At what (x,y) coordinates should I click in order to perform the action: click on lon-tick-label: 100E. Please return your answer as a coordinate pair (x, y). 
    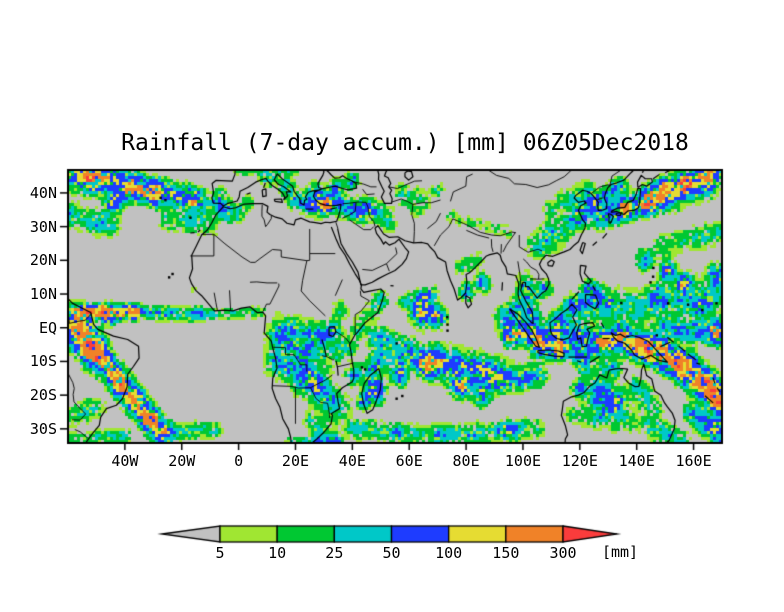
    Looking at the image, I should click on (523, 461).